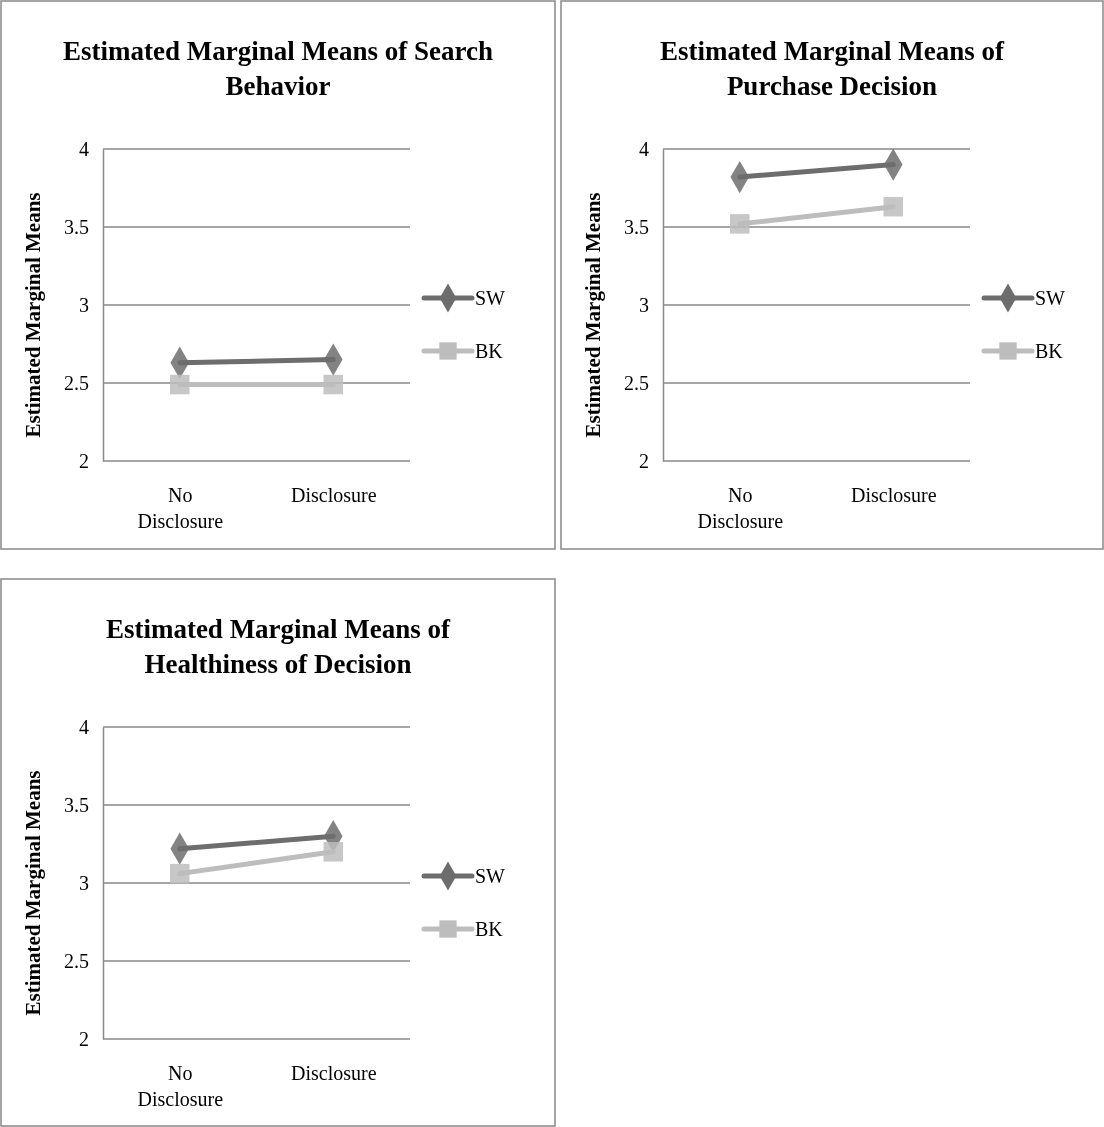  Describe the element at coordinates (278, 646) in the screenshot. I see `chart-title: Estimated Marginal Means of Healthiness of Decision` at that location.